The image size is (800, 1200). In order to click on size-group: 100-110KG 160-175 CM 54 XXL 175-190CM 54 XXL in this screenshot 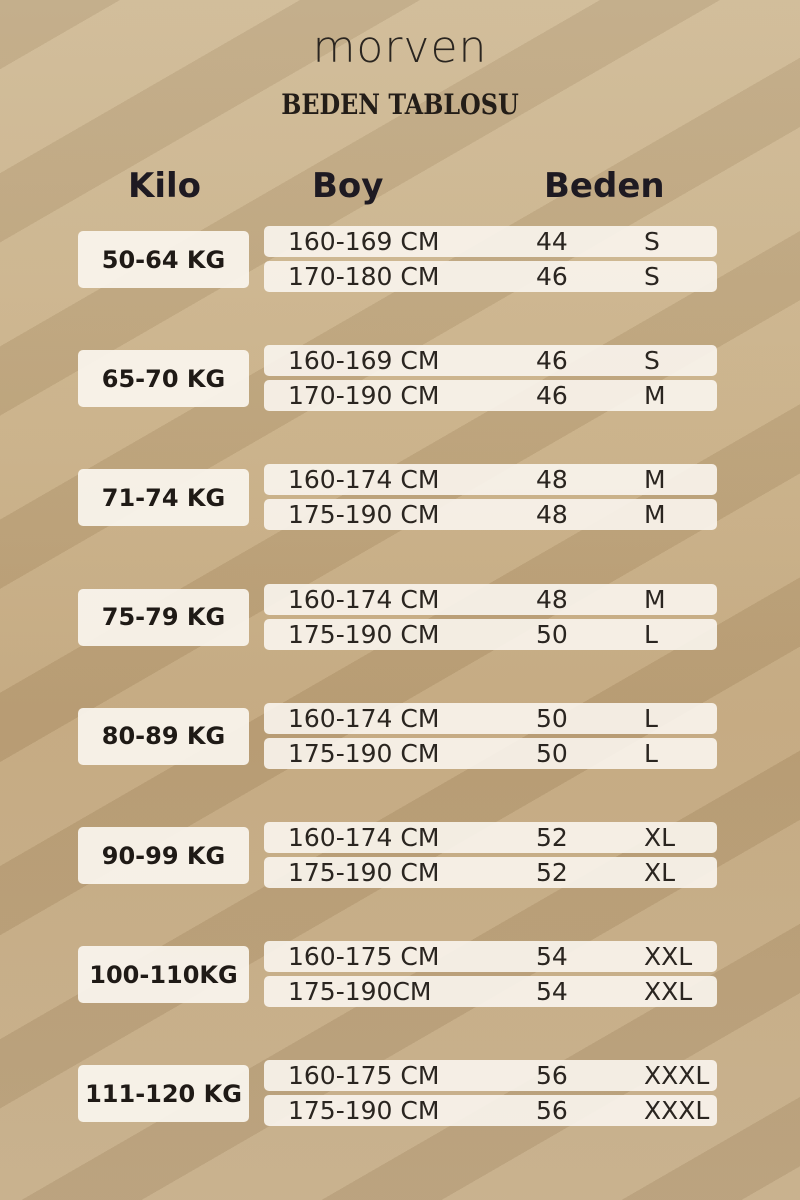, I will do `click(400, 976)`.